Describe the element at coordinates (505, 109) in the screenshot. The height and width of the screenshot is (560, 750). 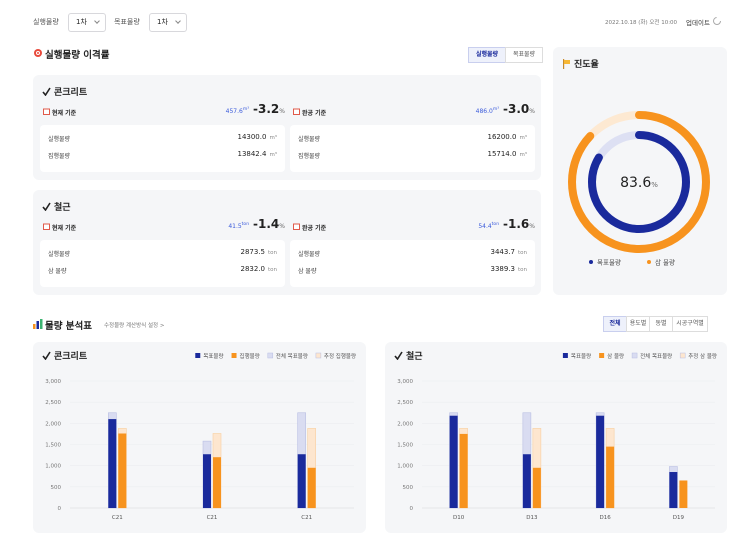
I see `summary: 486.0m³ -3.0%` at that location.